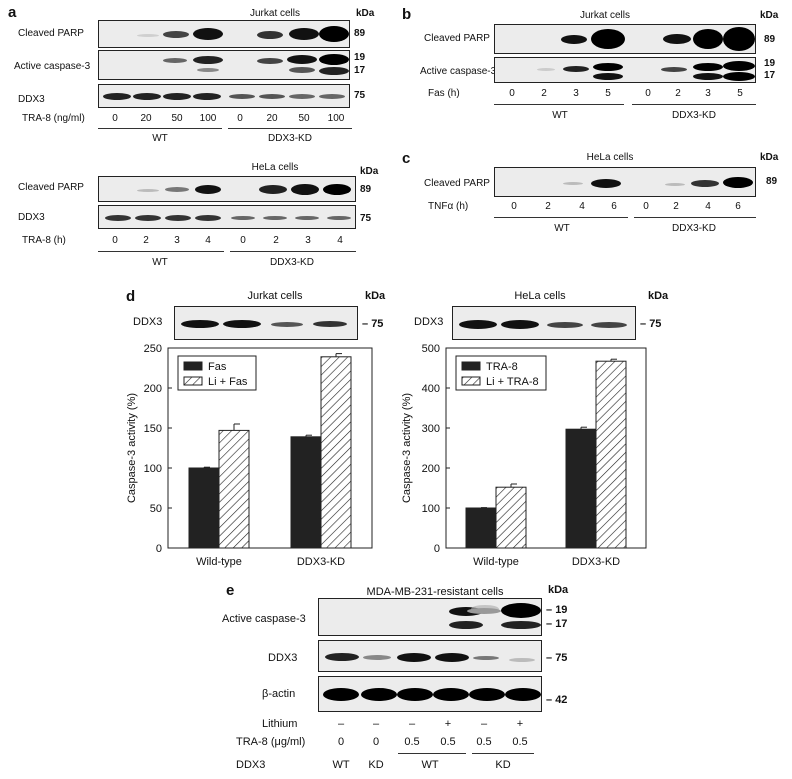 The height and width of the screenshot is (779, 792). What do you see at coordinates (448, 742) in the screenshot?
I see `lane-label: 0.5` at bounding box center [448, 742].